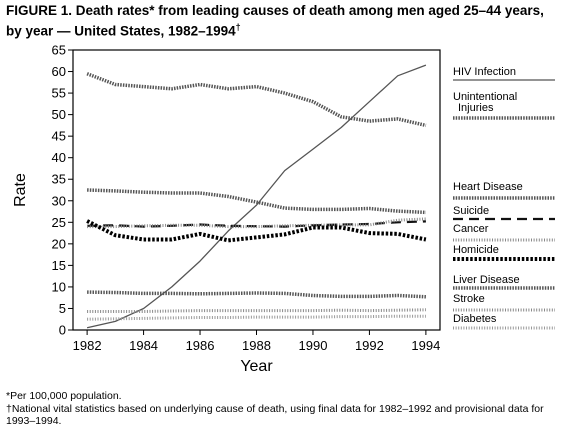 This screenshot has width=563, height=435. What do you see at coordinates (256, 366) in the screenshot?
I see `x-axis-label: Year` at bounding box center [256, 366].